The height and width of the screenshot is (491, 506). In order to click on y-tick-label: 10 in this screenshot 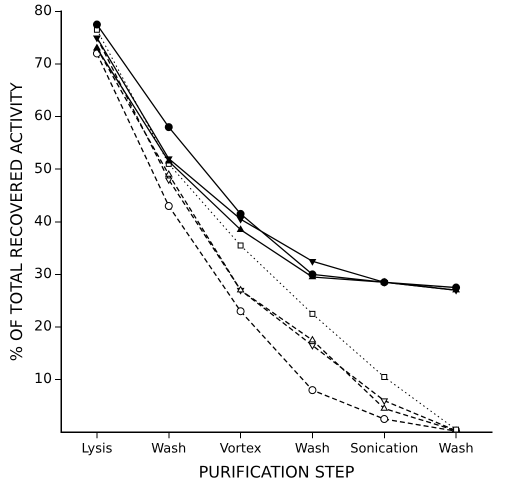, I will do `click(43, 379)`.